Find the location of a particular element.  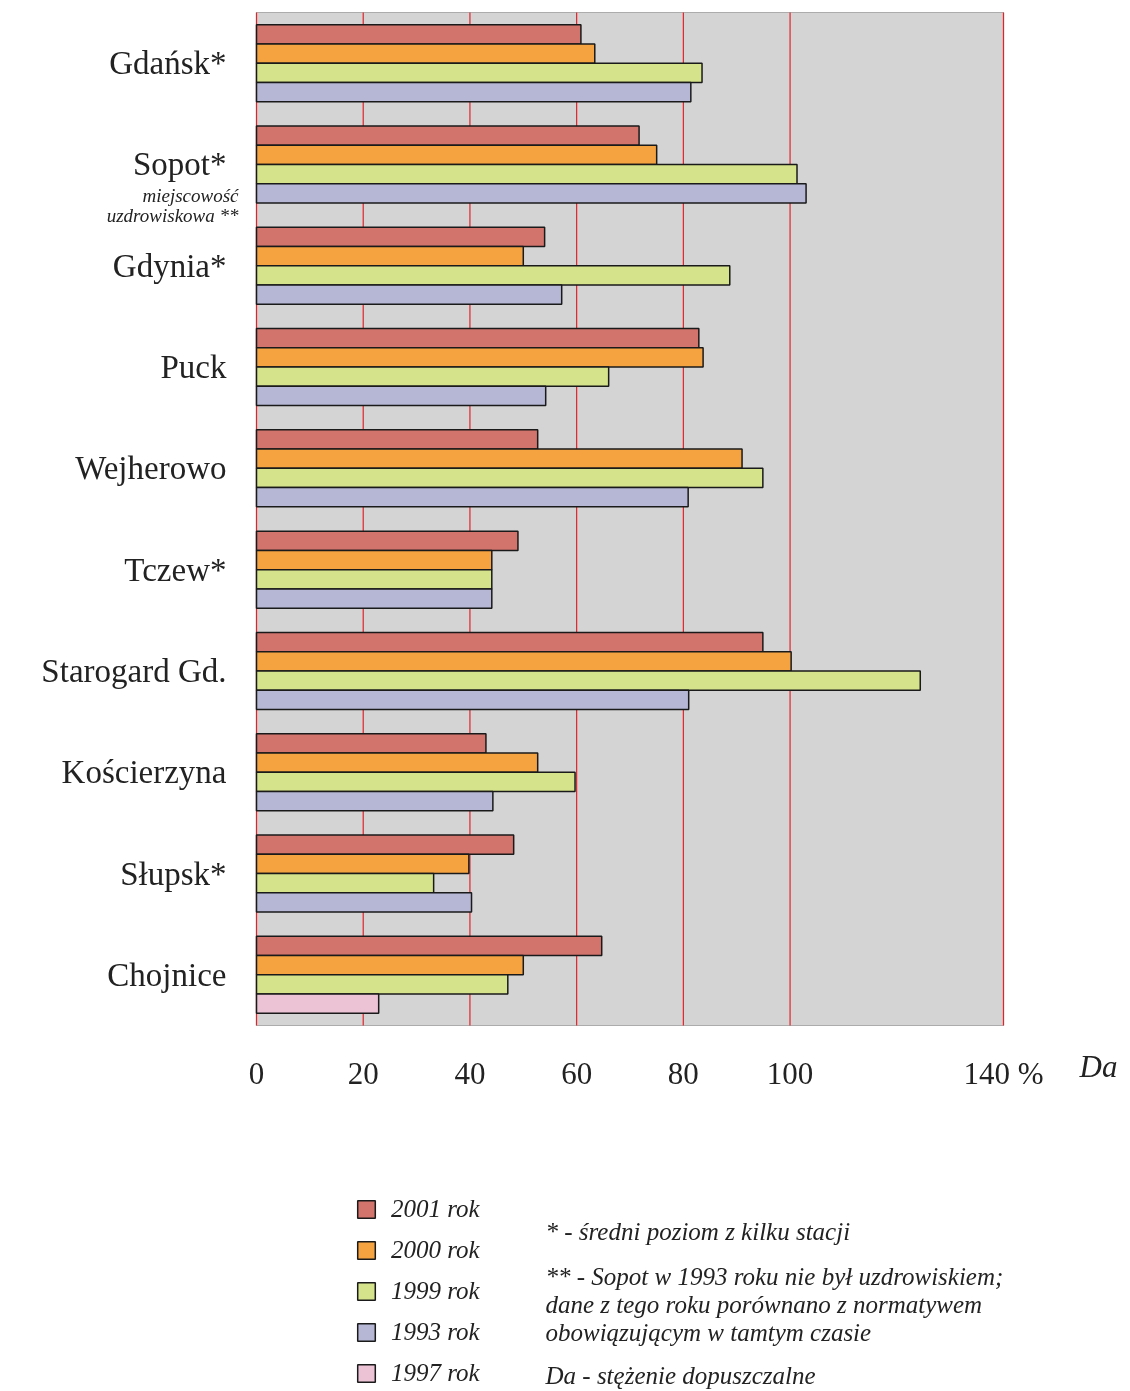

y-tick-label: Tczew* is located at coordinates (175, 569).